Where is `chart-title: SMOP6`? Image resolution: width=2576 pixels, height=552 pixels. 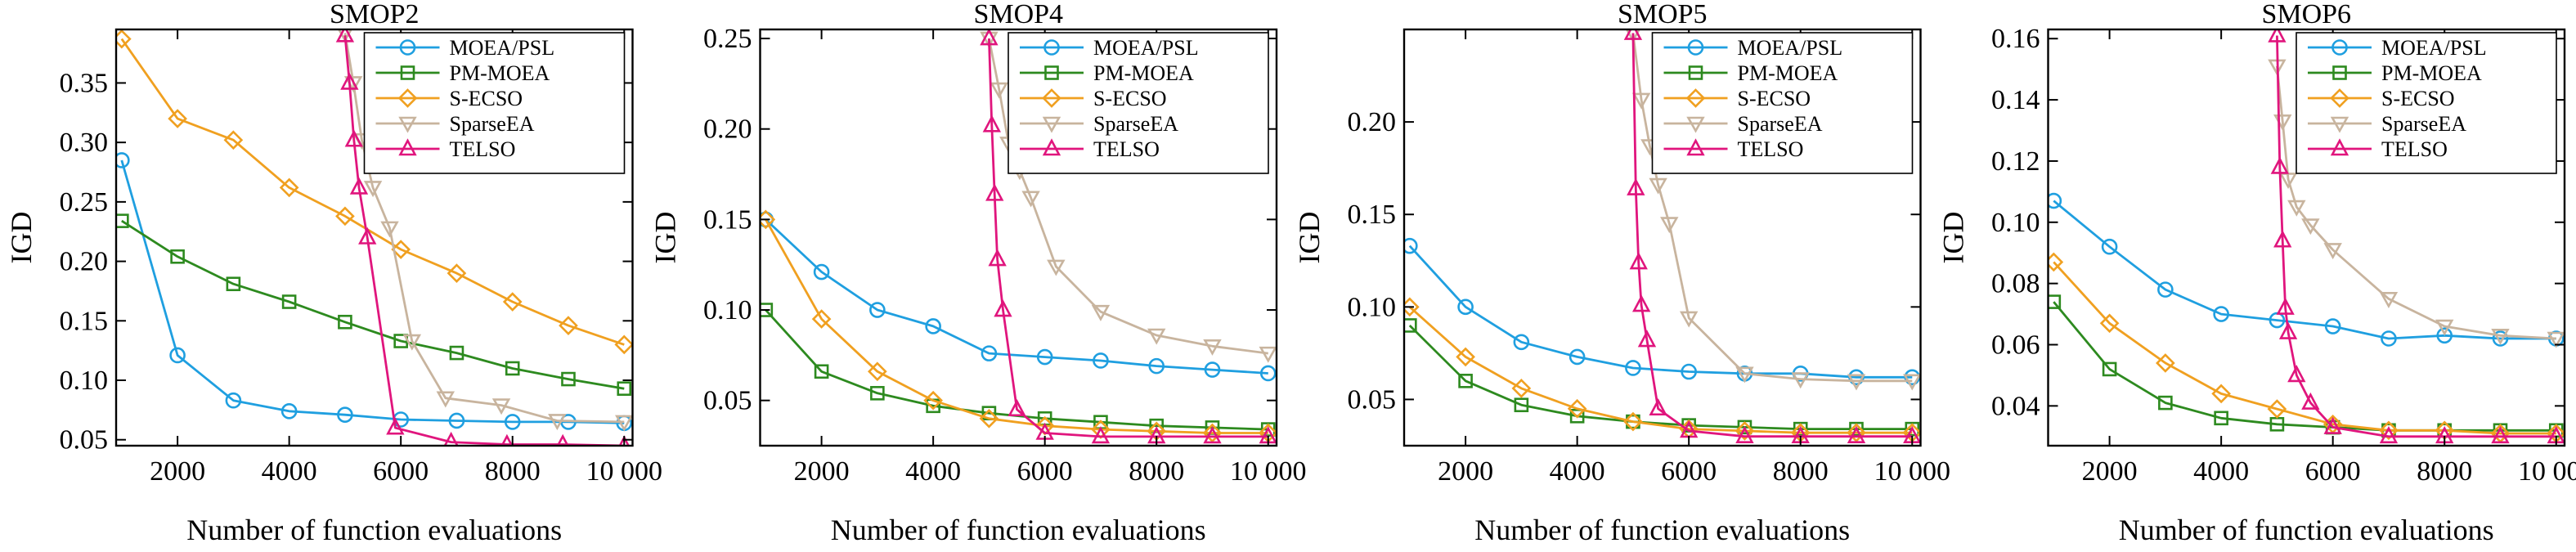
chart-title: SMOP6 is located at coordinates (2306, 15).